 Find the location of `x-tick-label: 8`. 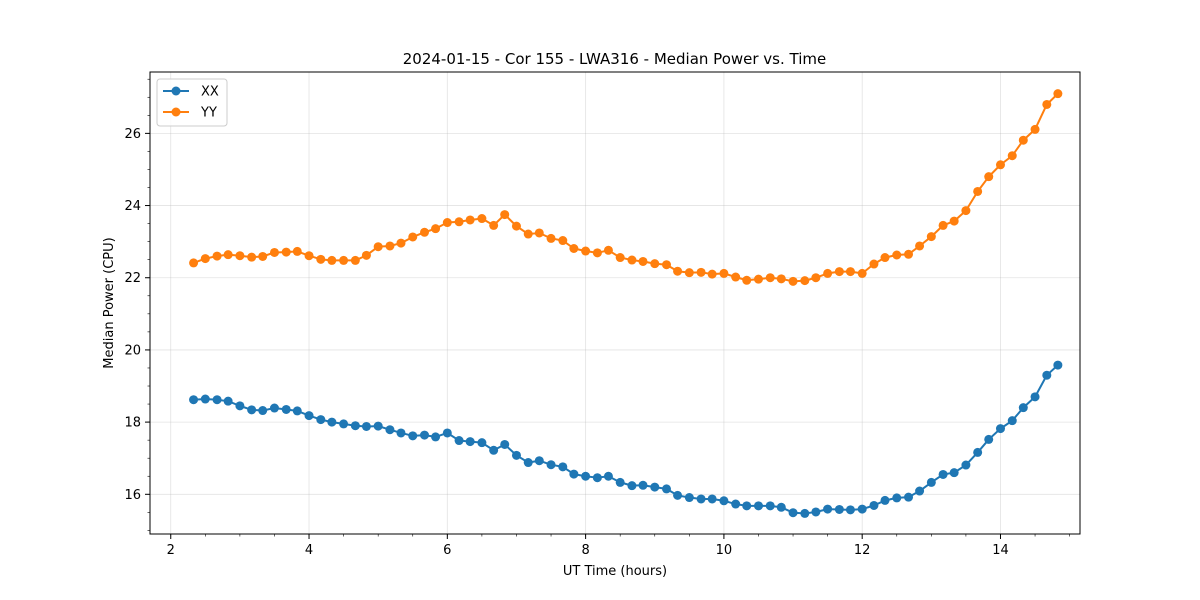

x-tick-label: 8 is located at coordinates (585, 550).